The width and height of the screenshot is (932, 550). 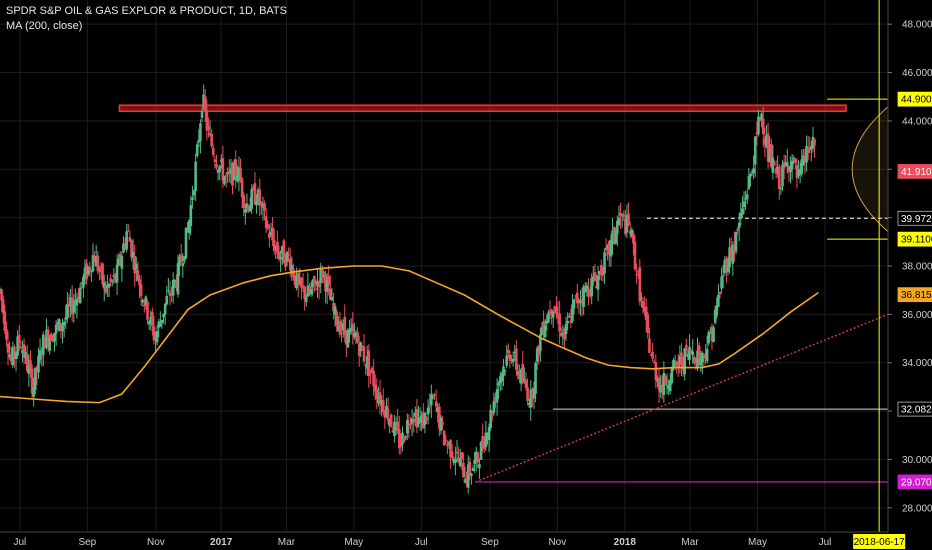 What do you see at coordinates (916, 240) in the screenshot?
I see `price-tag-label: 39.1100` at bounding box center [916, 240].